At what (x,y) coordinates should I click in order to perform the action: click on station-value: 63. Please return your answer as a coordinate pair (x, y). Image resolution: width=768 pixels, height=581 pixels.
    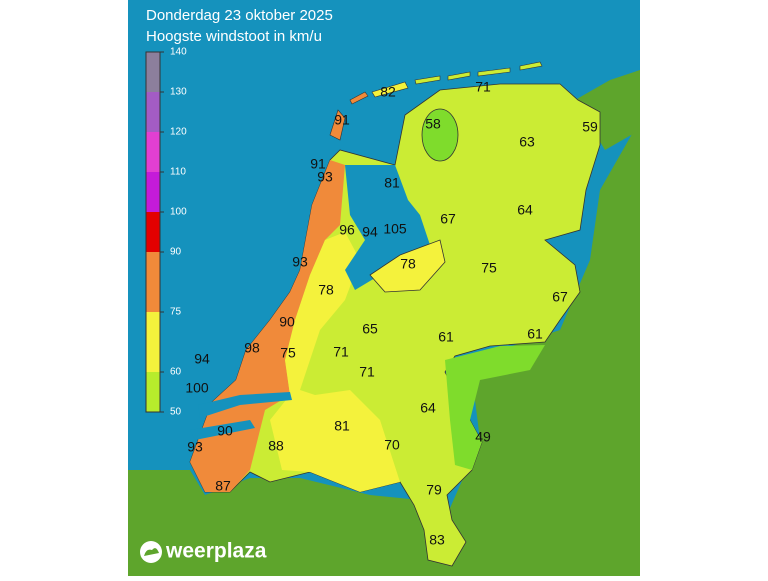
    Looking at the image, I should click on (527, 142).